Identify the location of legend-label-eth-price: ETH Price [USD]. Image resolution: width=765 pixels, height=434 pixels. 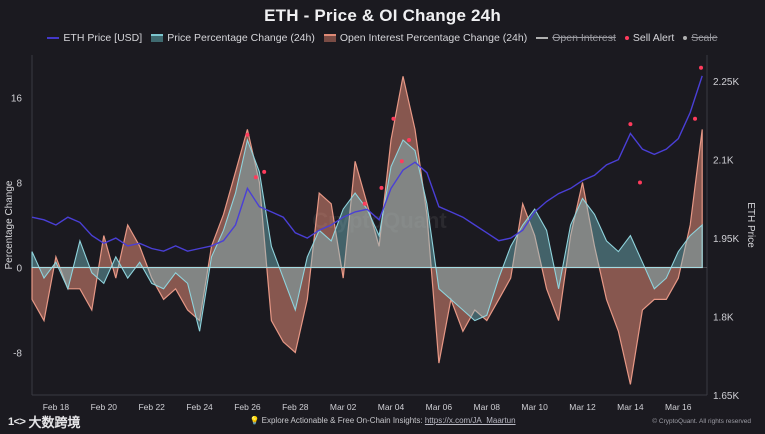
(103, 38).